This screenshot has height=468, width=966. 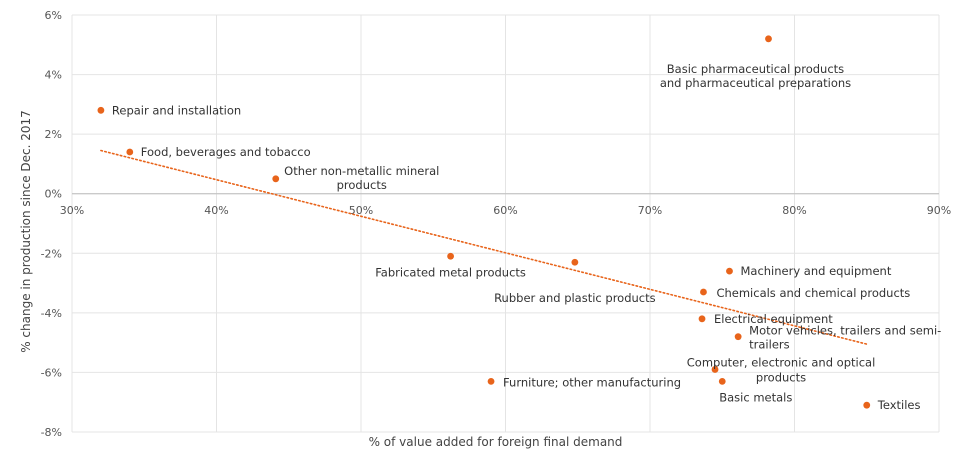 I want to click on point-rubber-and-plastic-products, so click(x=575, y=262).